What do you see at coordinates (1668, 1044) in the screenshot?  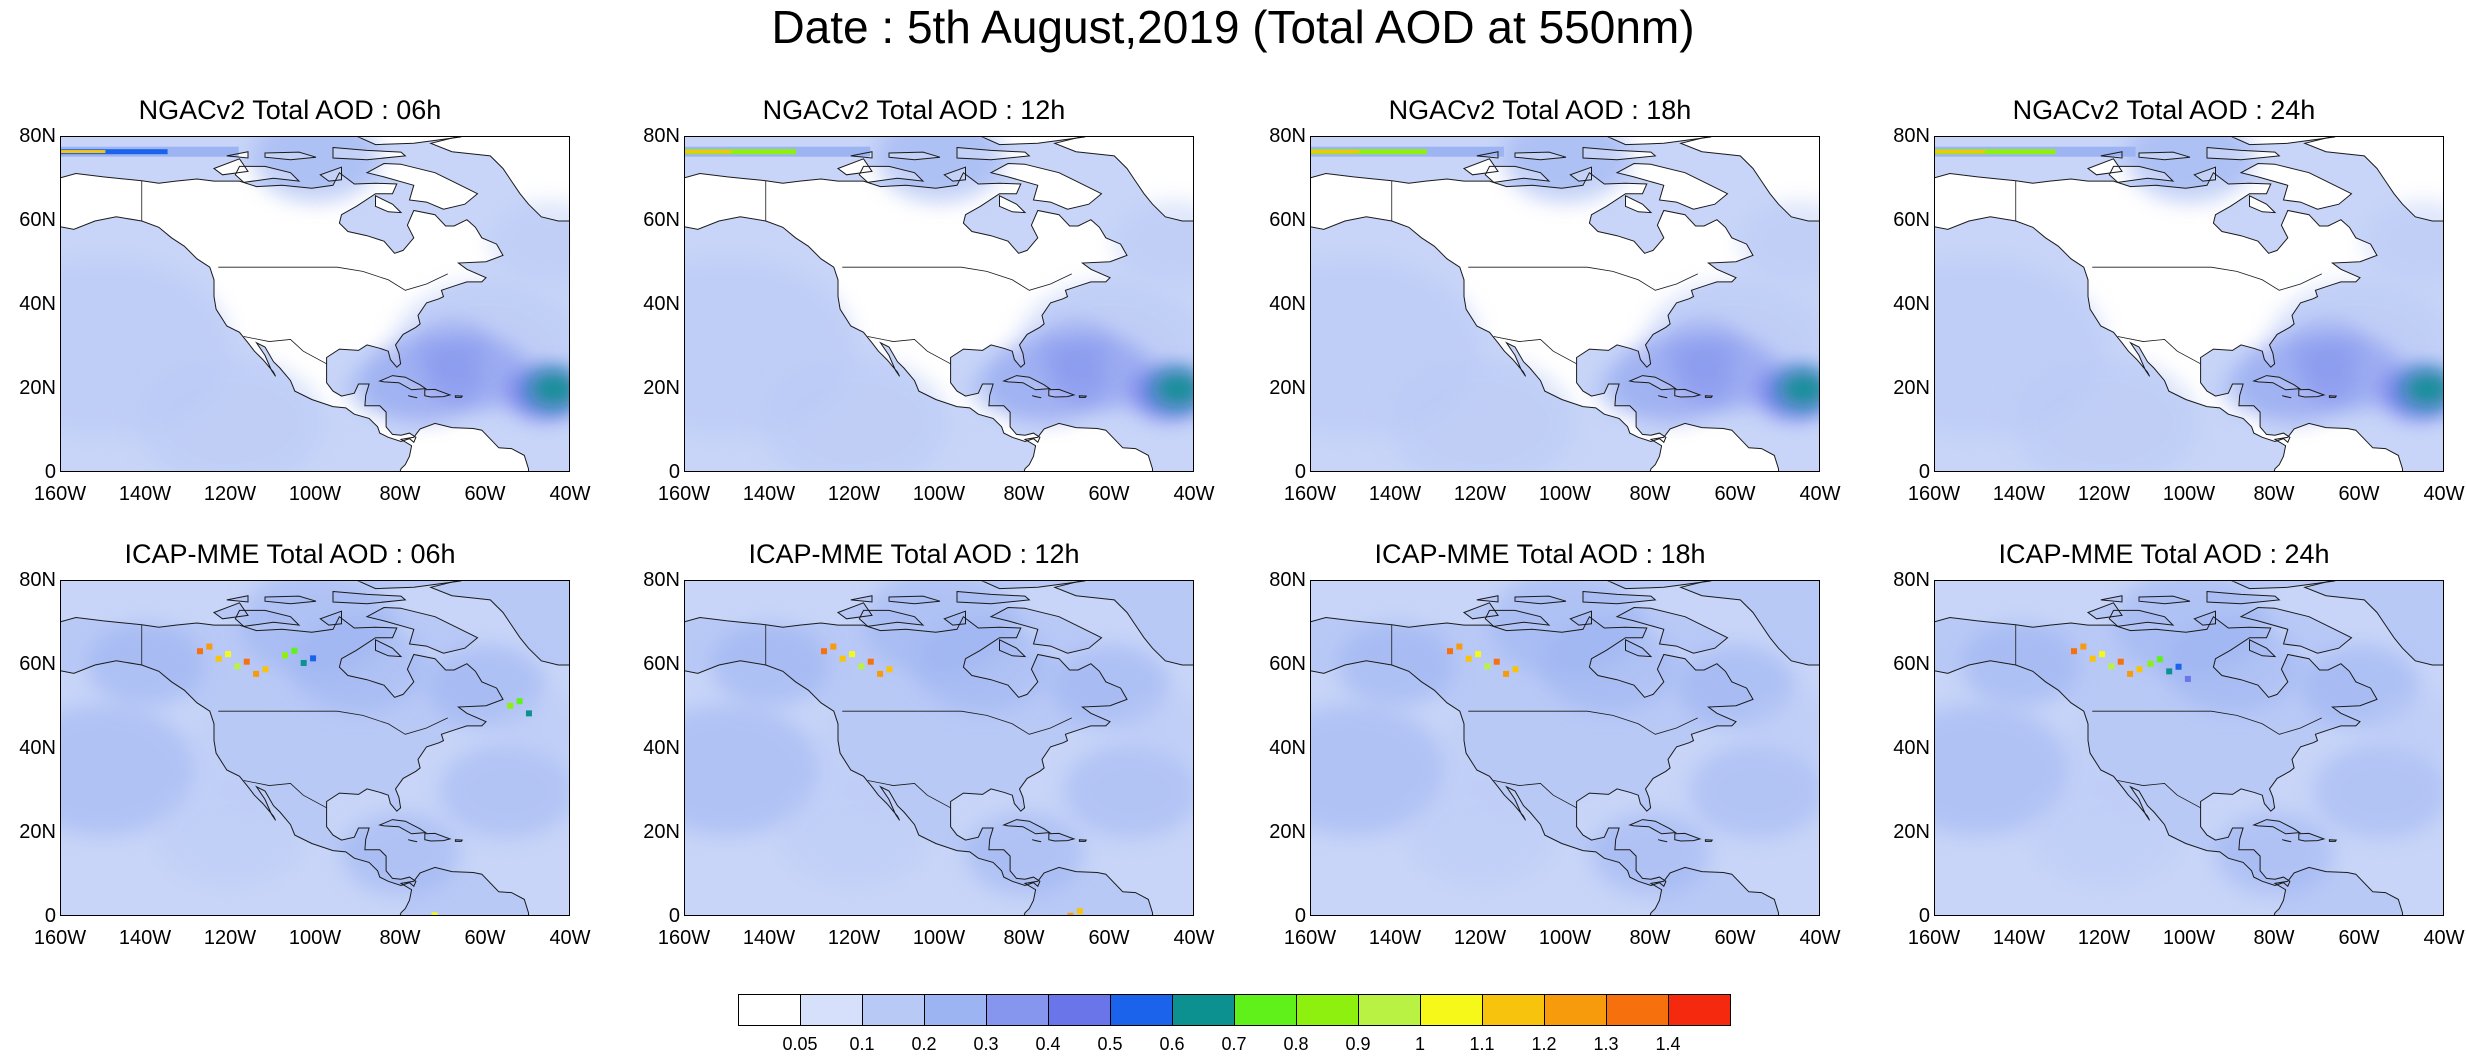 I see `colorbar-label: 1.4` at bounding box center [1668, 1044].